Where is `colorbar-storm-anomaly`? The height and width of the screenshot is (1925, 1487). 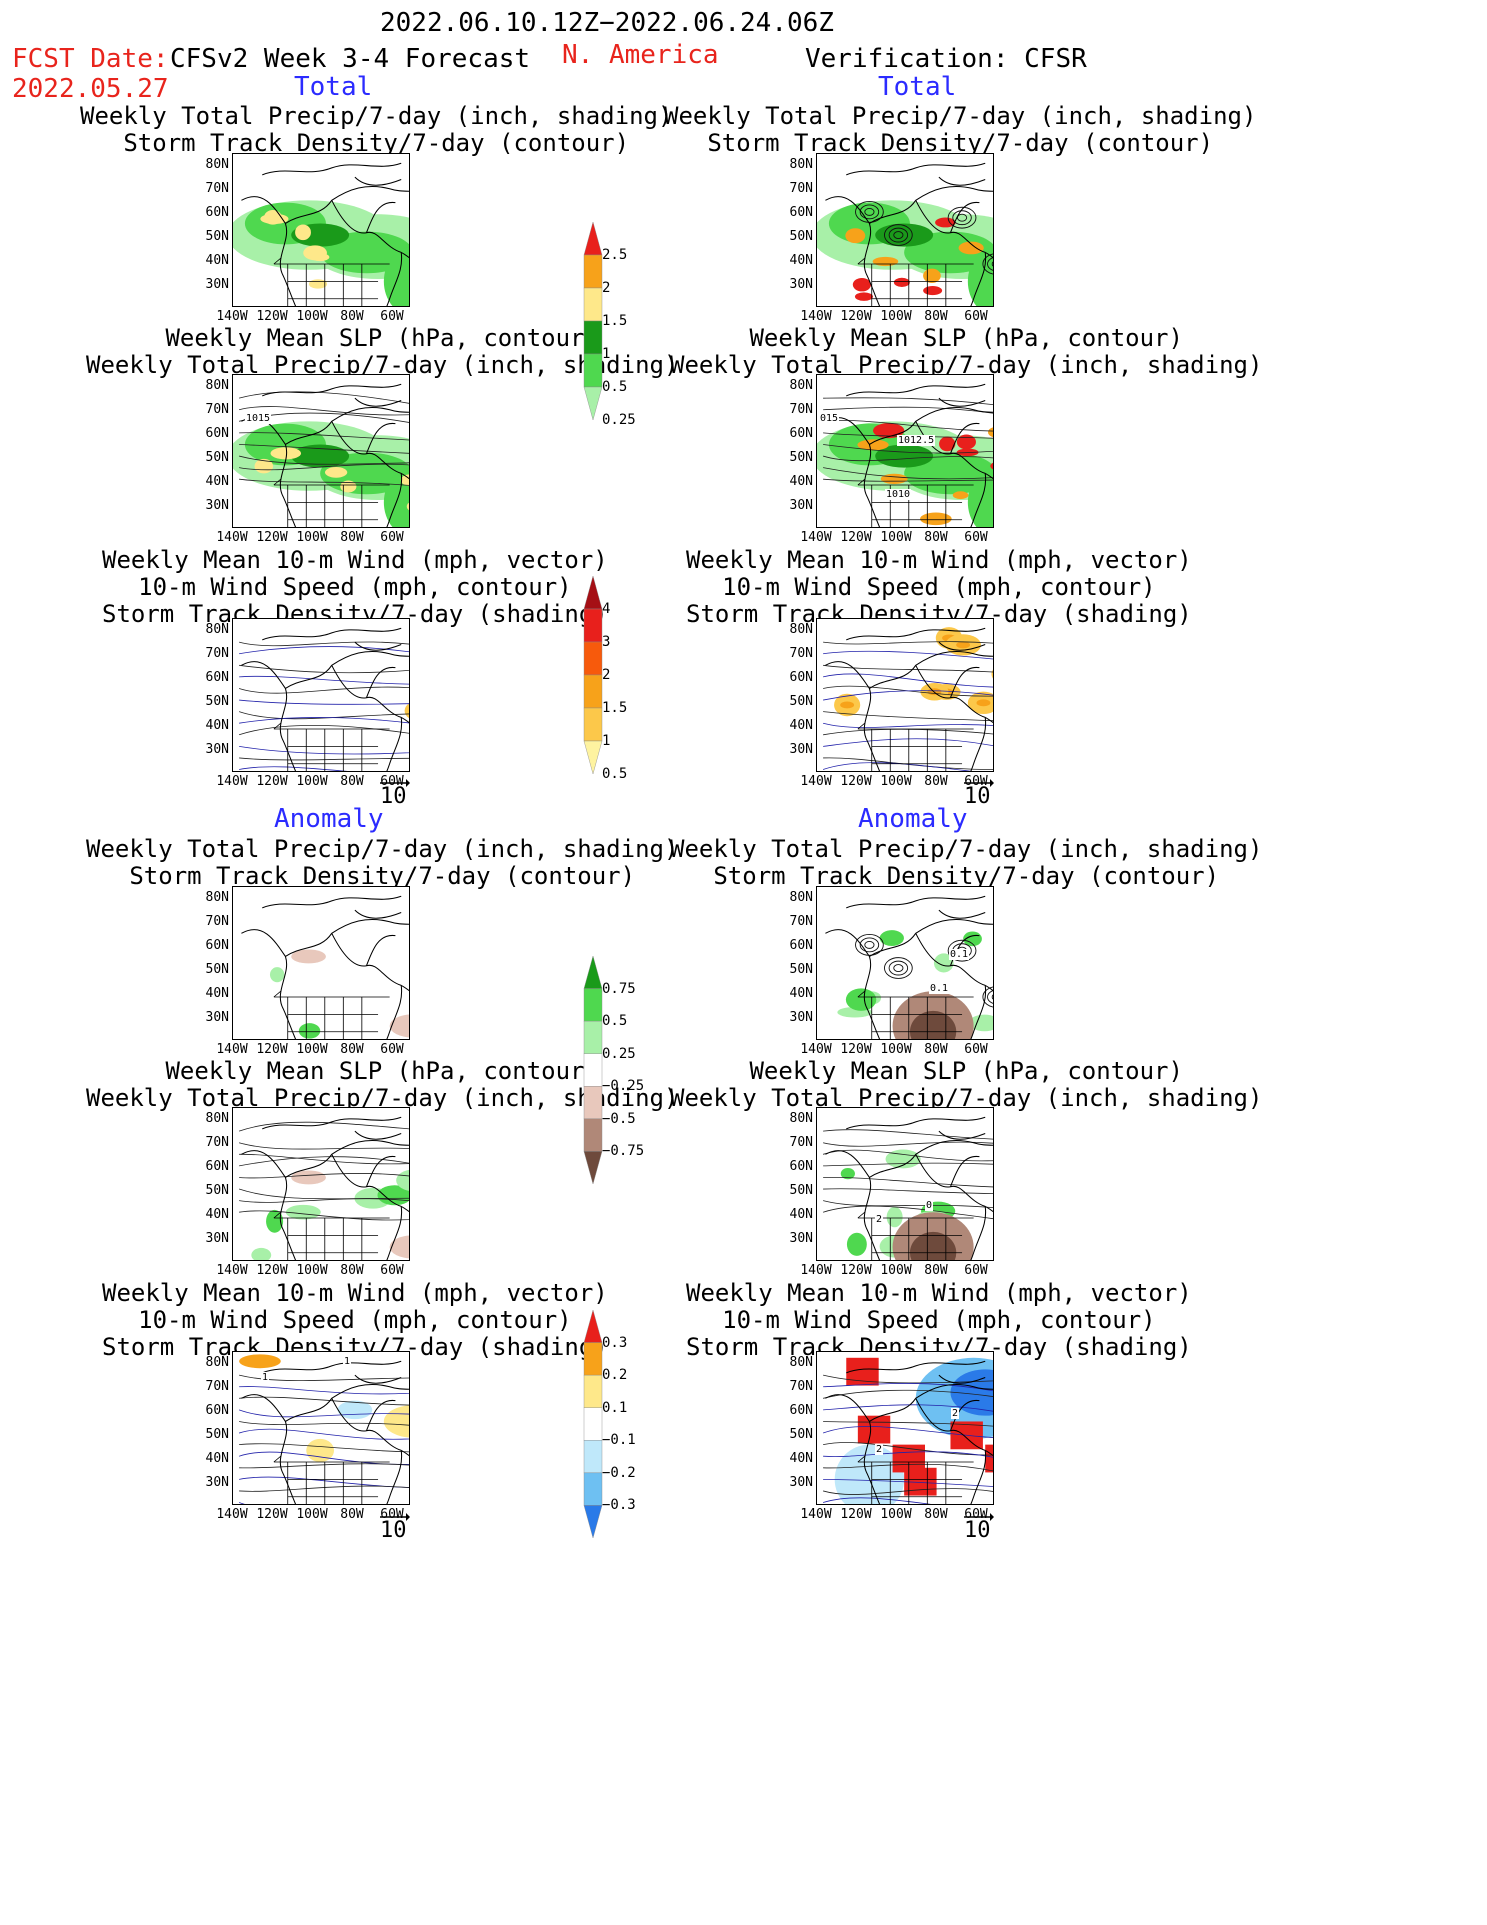
colorbar-storm-anomaly is located at coordinates (593, 1424).